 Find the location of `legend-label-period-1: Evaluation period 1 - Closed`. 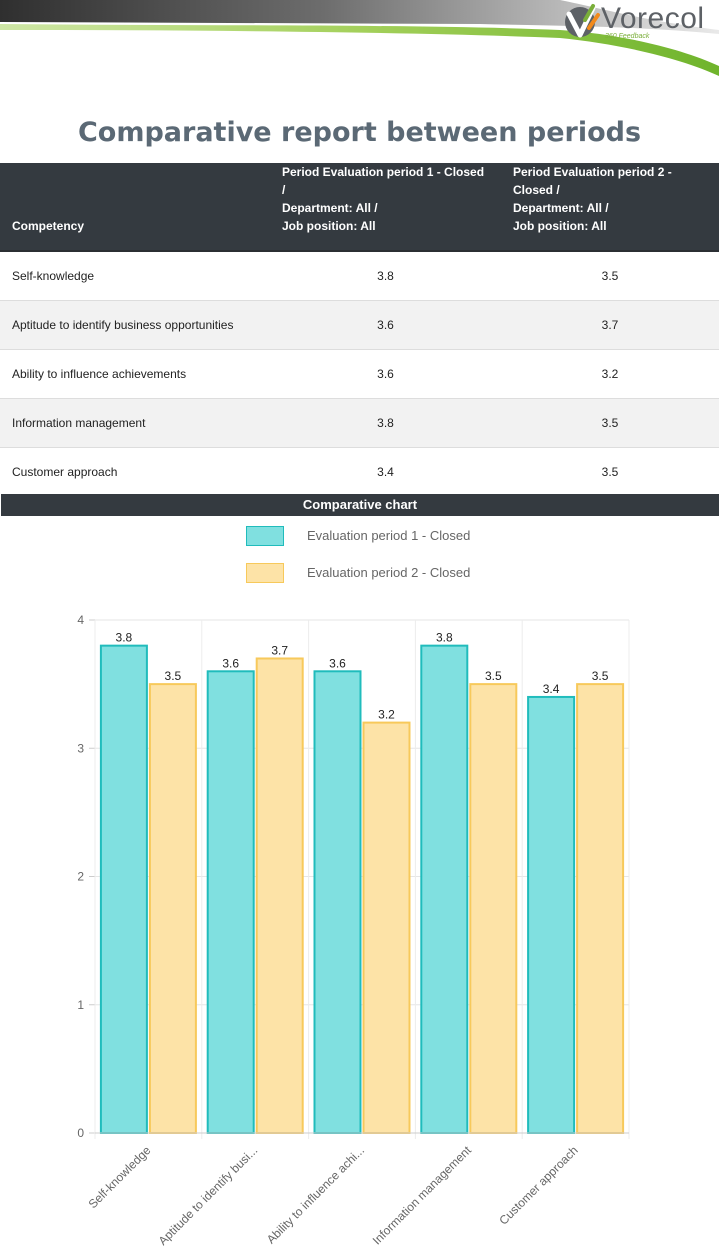

legend-label-period-1: Evaluation period 1 - Closed is located at coordinates (389, 535).